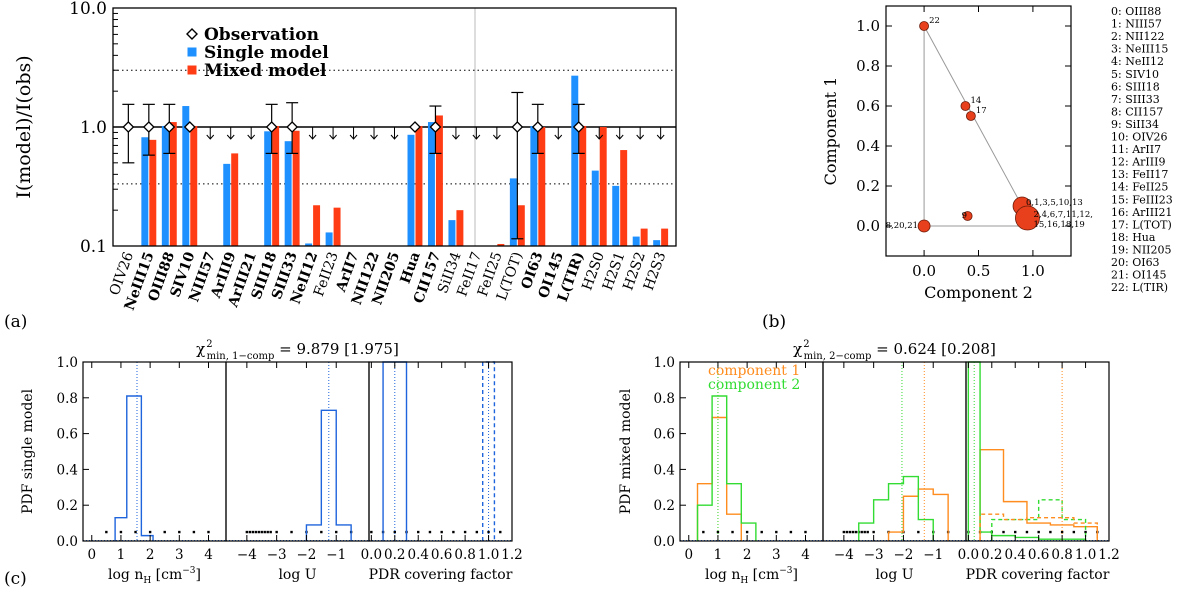  Describe the element at coordinates (1138, 36) in the screenshot. I see `legend-entry-2: 2: NII122` at that location.